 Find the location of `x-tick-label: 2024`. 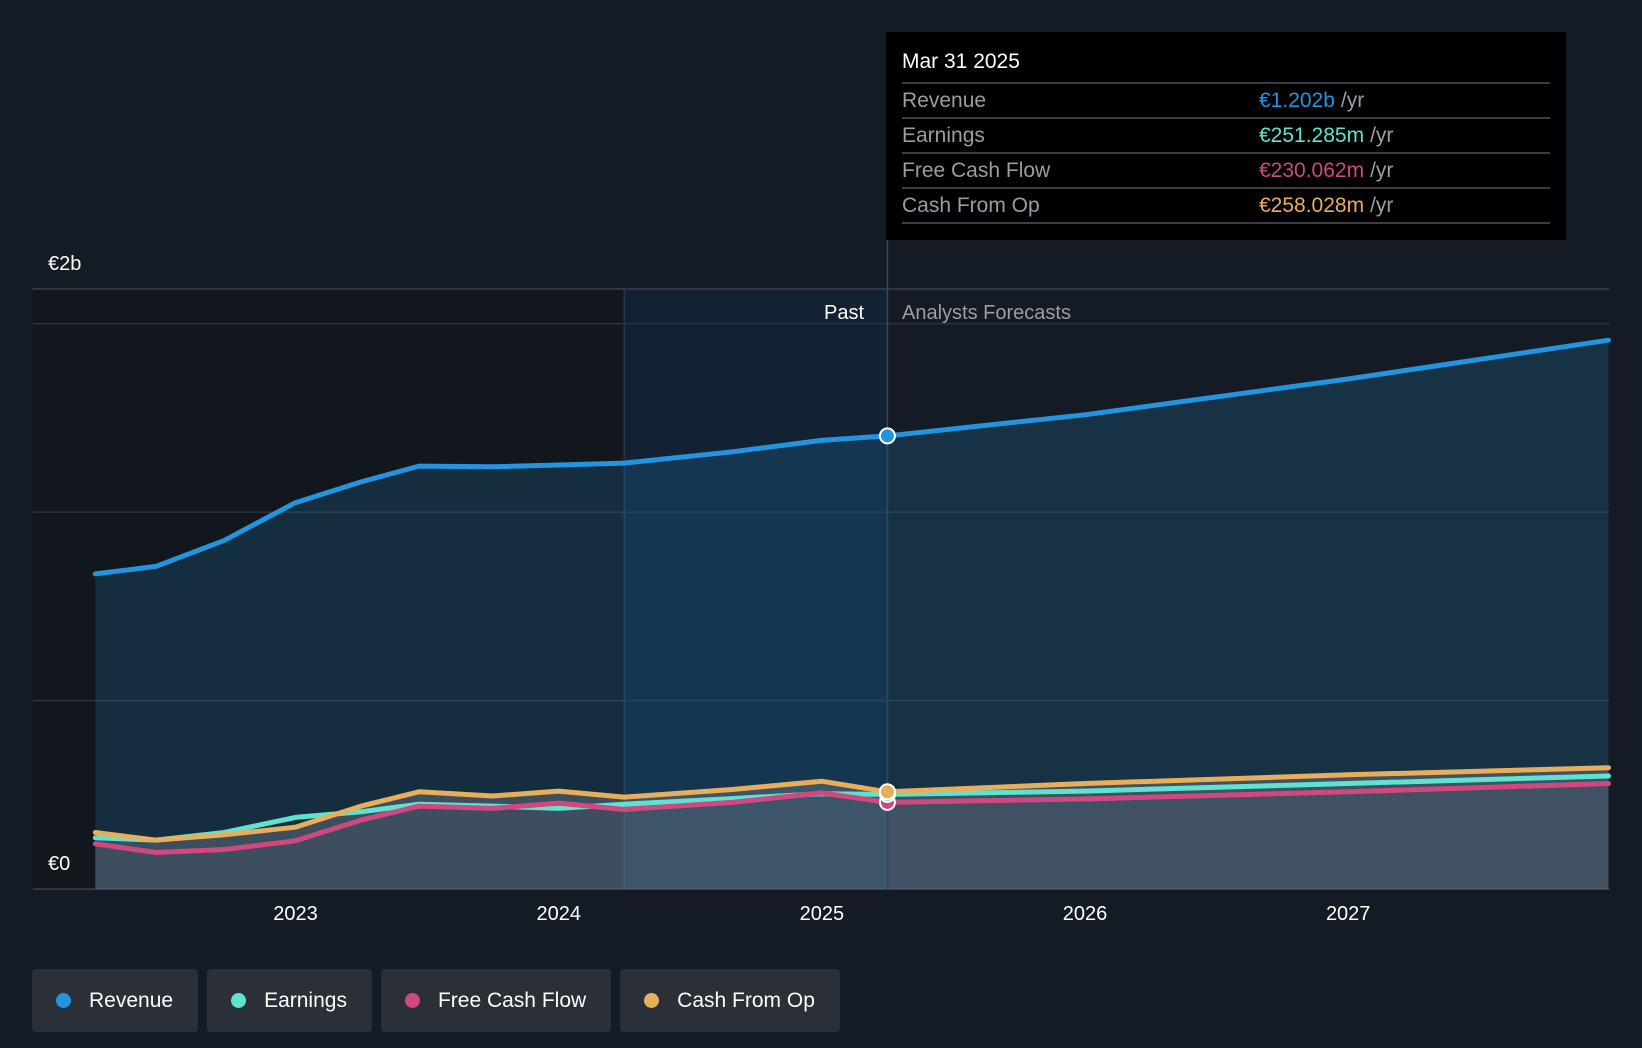

x-tick-label: 2024 is located at coordinates (558, 914).